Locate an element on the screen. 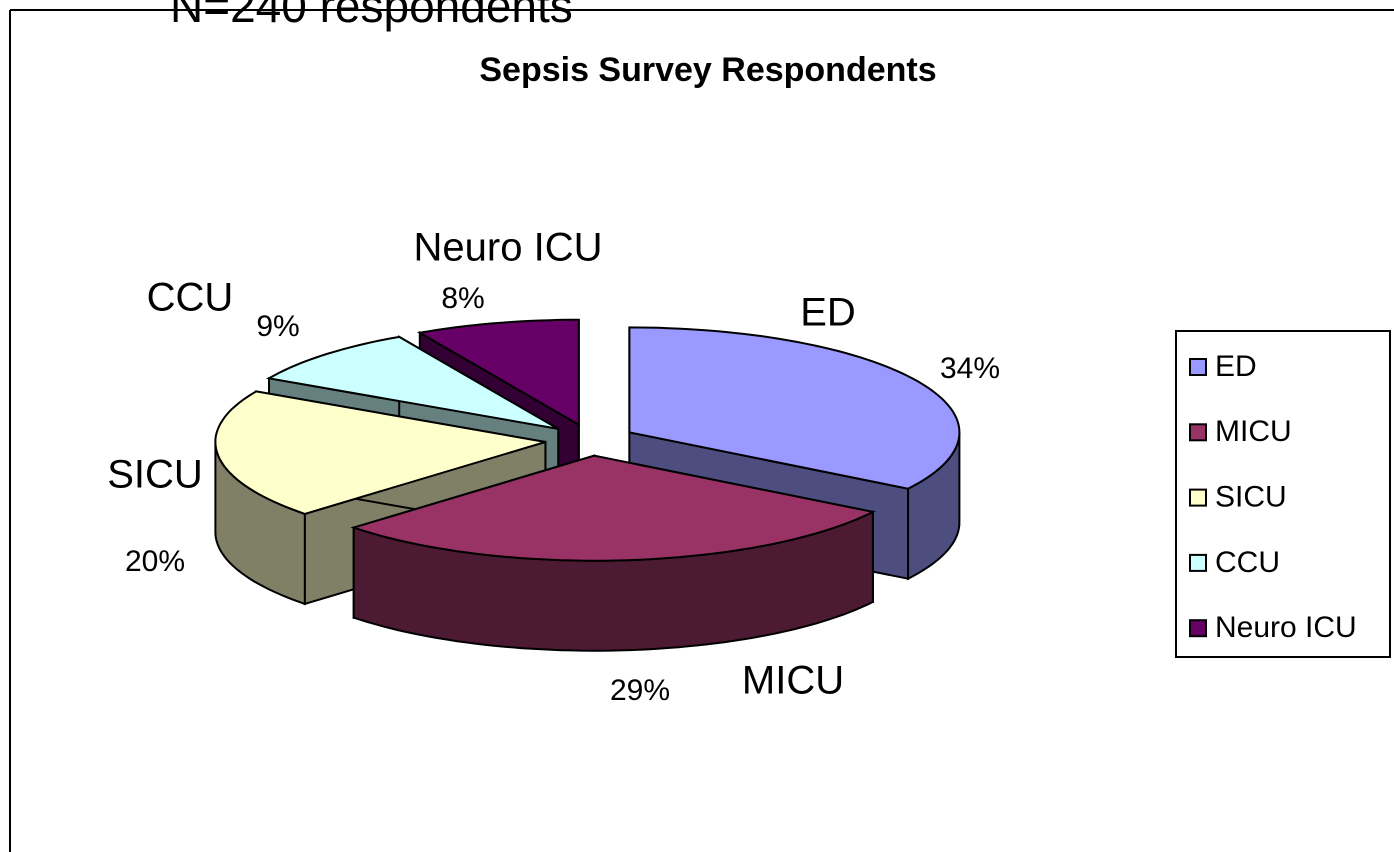  legend-label: Neuro ICU is located at coordinates (1286, 627).